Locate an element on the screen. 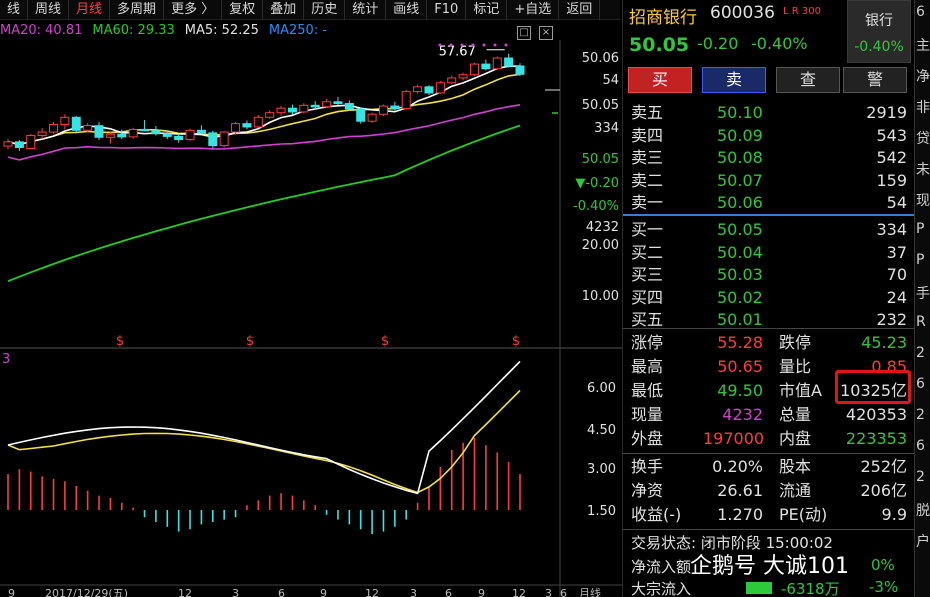 The width and height of the screenshot is (930, 597). query-button: 查 is located at coordinates (808, 80).